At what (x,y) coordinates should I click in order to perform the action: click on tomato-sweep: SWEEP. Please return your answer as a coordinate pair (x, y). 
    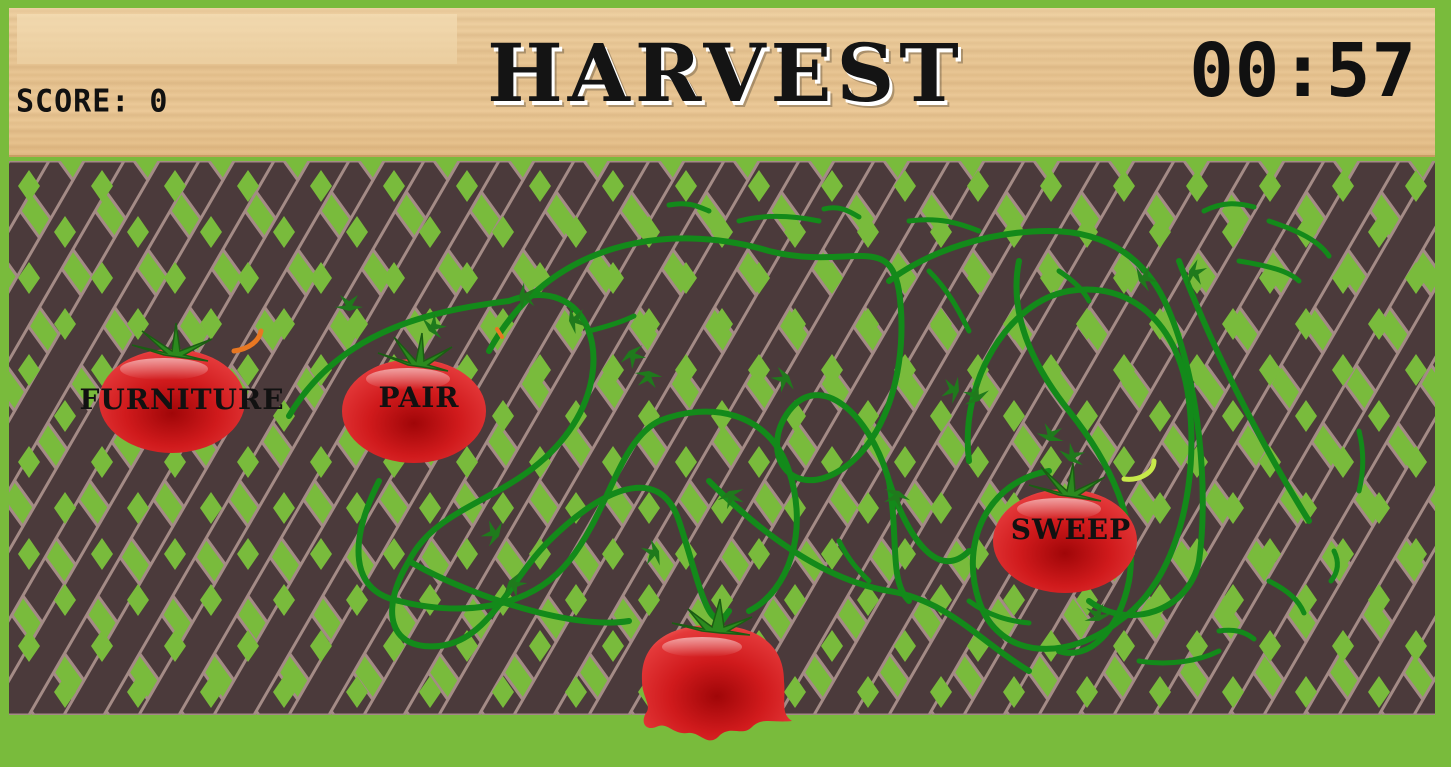
    Looking at the image, I should click on (1065, 527).